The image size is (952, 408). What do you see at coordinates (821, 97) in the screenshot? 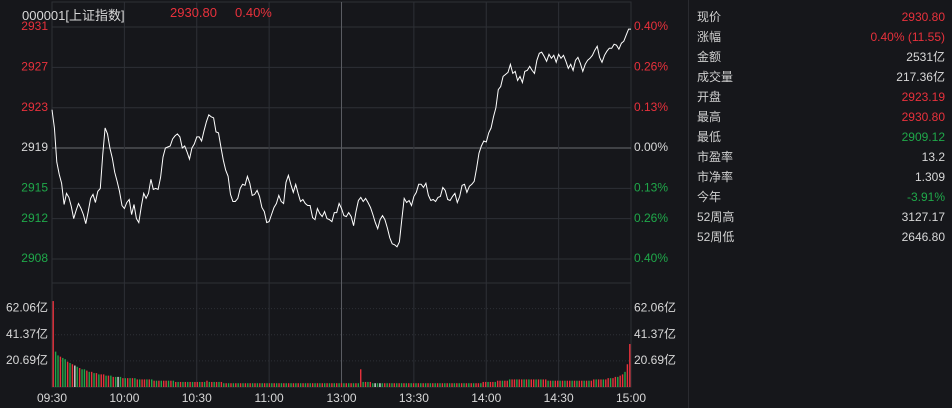
I see `info-row: 开盘 2923.19` at bounding box center [821, 97].